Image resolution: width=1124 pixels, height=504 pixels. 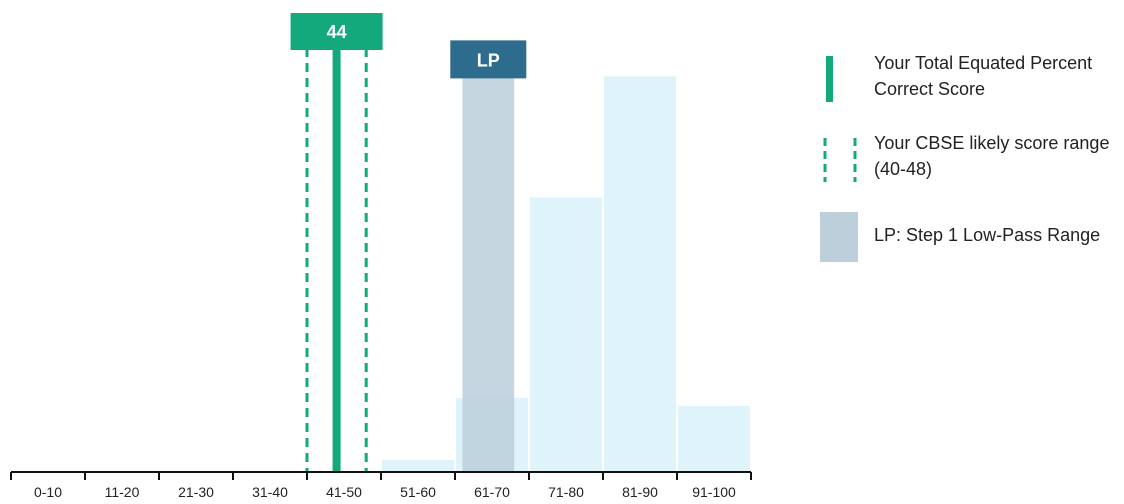 What do you see at coordinates (839, 237) in the screenshot?
I see `low-pass-swatch-icon` at bounding box center [839, 237].